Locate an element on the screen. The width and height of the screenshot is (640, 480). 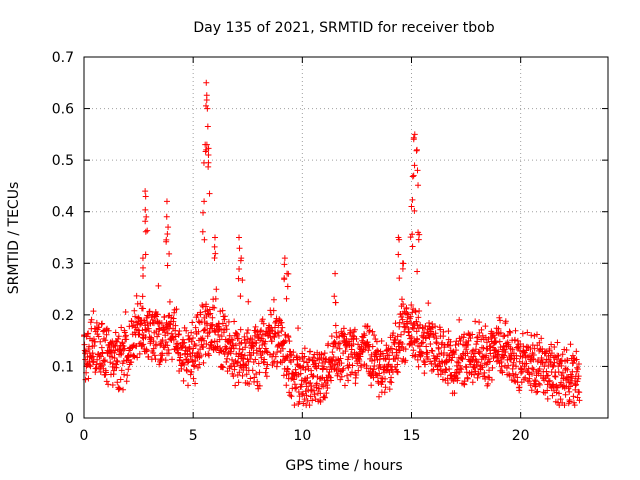
y-axis-label: SRMTID / TECUs is located at coordinates (14, 238).